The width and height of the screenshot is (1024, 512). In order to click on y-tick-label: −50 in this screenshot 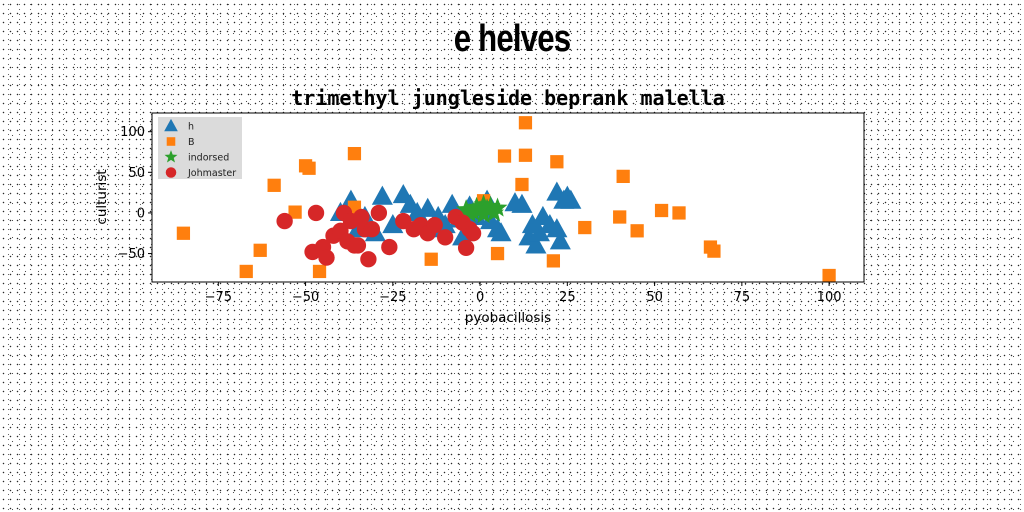, I will do `click(131, 254)`.